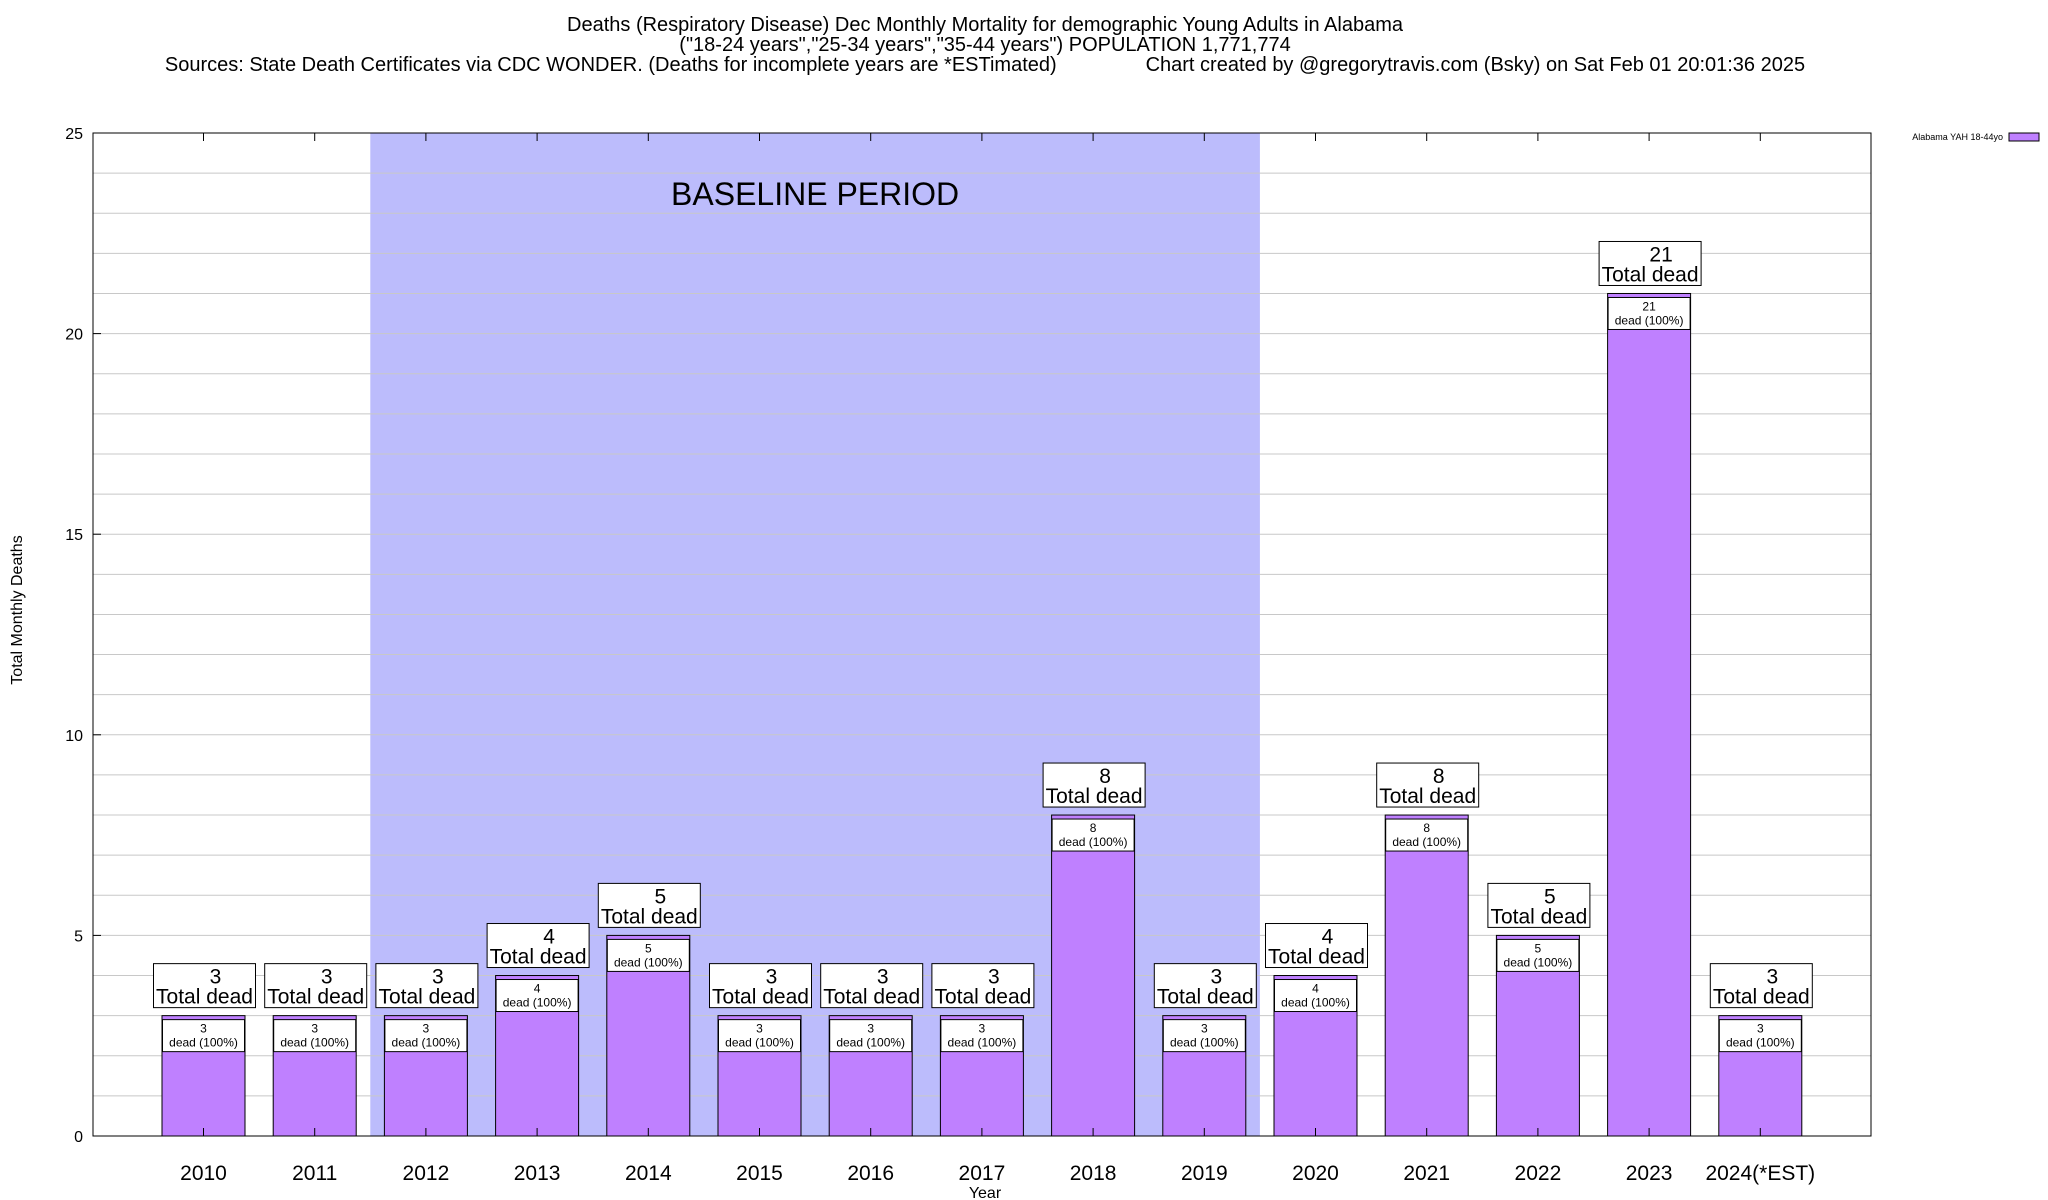 This screenshot has height=1200, width=2048. What do you see at coordinates (1660, 254) in the screenshot?
I see `total-label-value: 21` at bounding box center [1660, 254].